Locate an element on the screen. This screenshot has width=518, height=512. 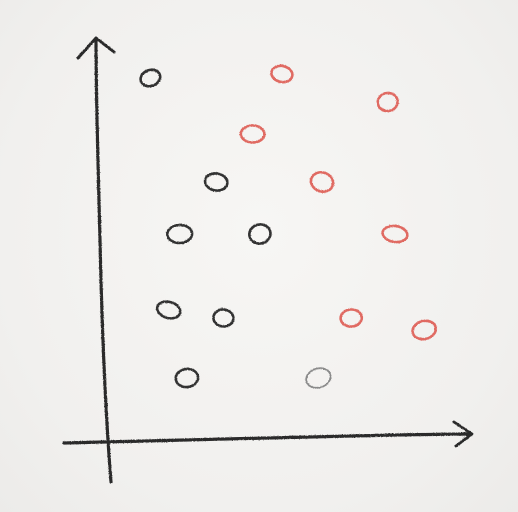
y-axis-line is located at coordinates (103, 261).